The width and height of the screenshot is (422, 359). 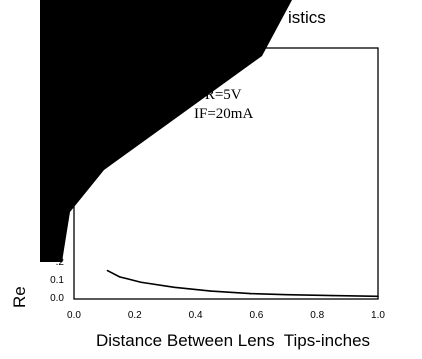 I want to click on annotation-if: IF=20mA, so click(x=223, y=114).